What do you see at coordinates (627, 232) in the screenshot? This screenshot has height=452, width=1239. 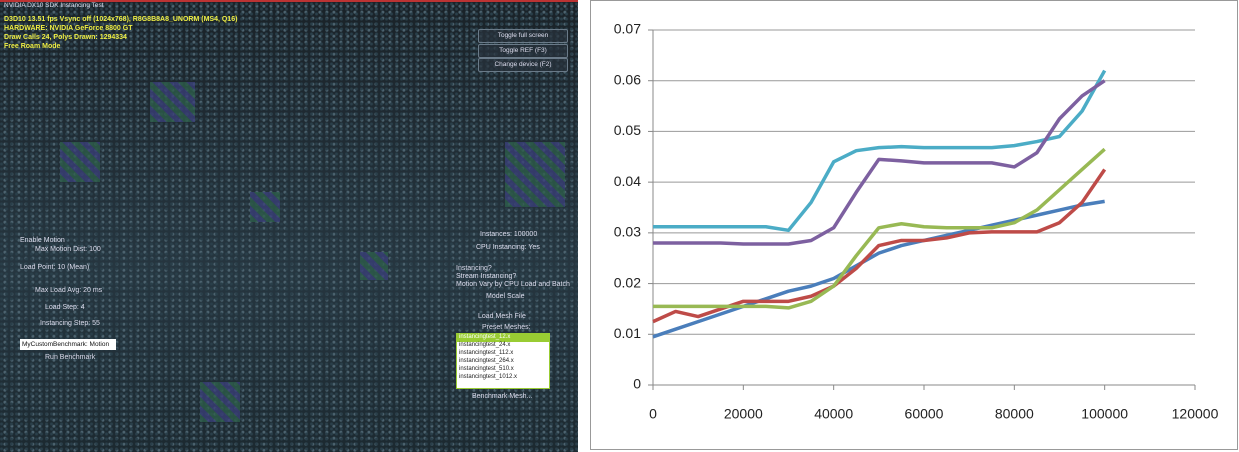 I see `y-tick-label: 0.03` at bounding box center [627, 232].